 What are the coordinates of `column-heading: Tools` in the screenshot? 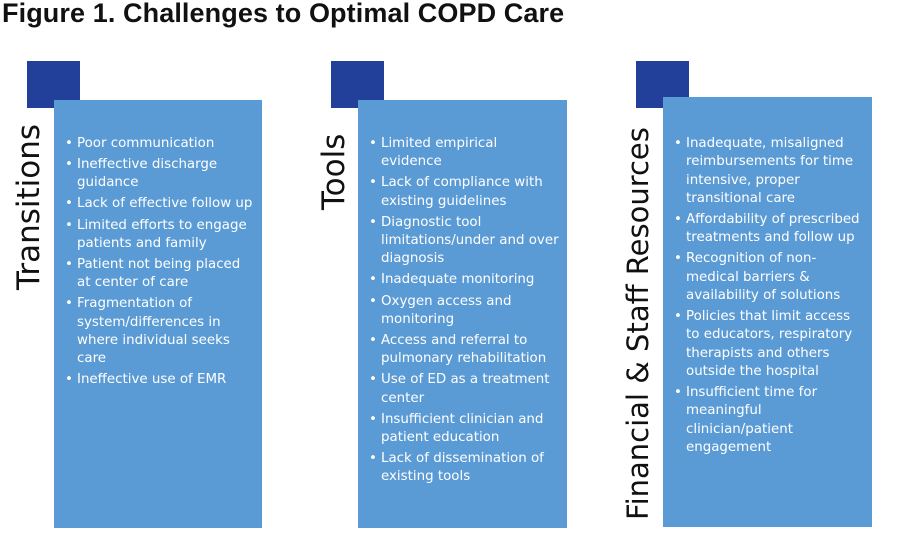 It's located at (334, 171).